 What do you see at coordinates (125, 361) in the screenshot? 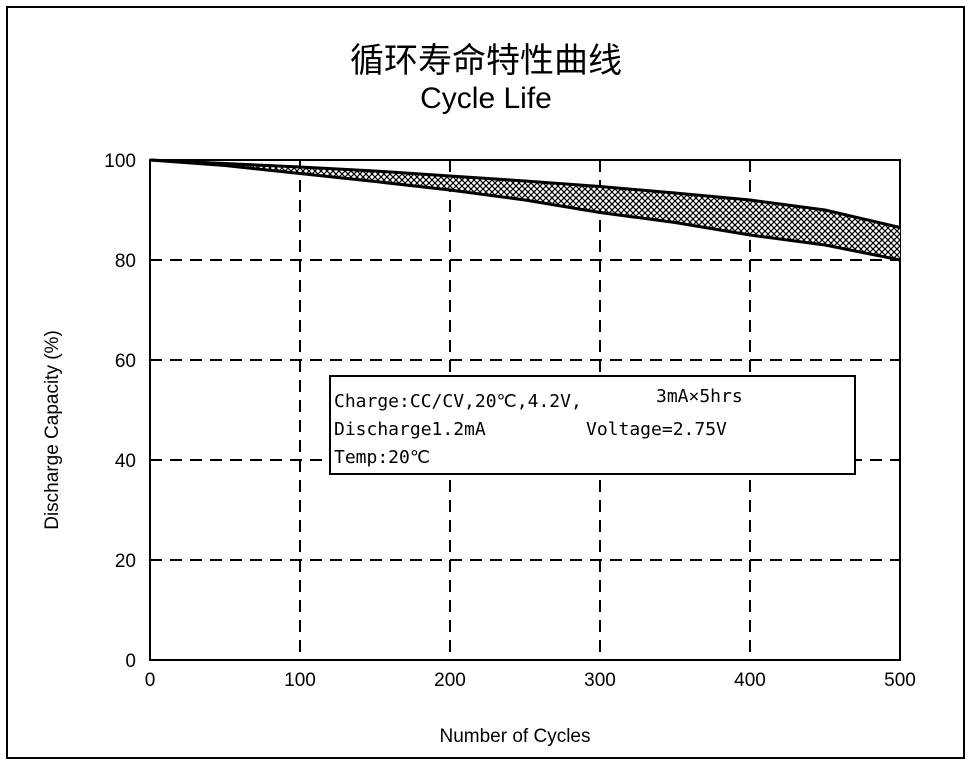
I see `y-tick-label: 60` at bounding box center [125, 361].